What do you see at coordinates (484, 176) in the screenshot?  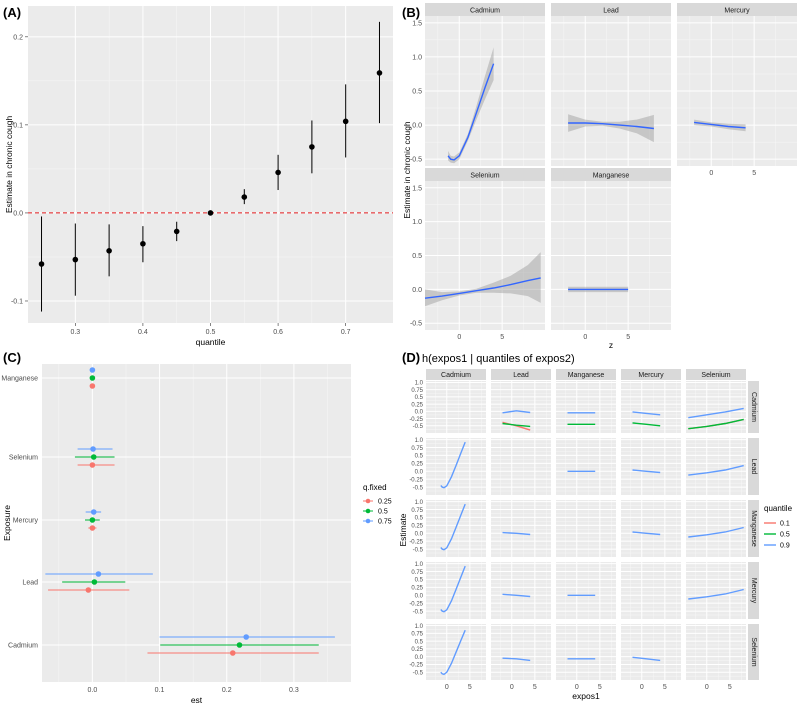 I see `facet-strip-label: Selenium` at bounding box center [484, 176].